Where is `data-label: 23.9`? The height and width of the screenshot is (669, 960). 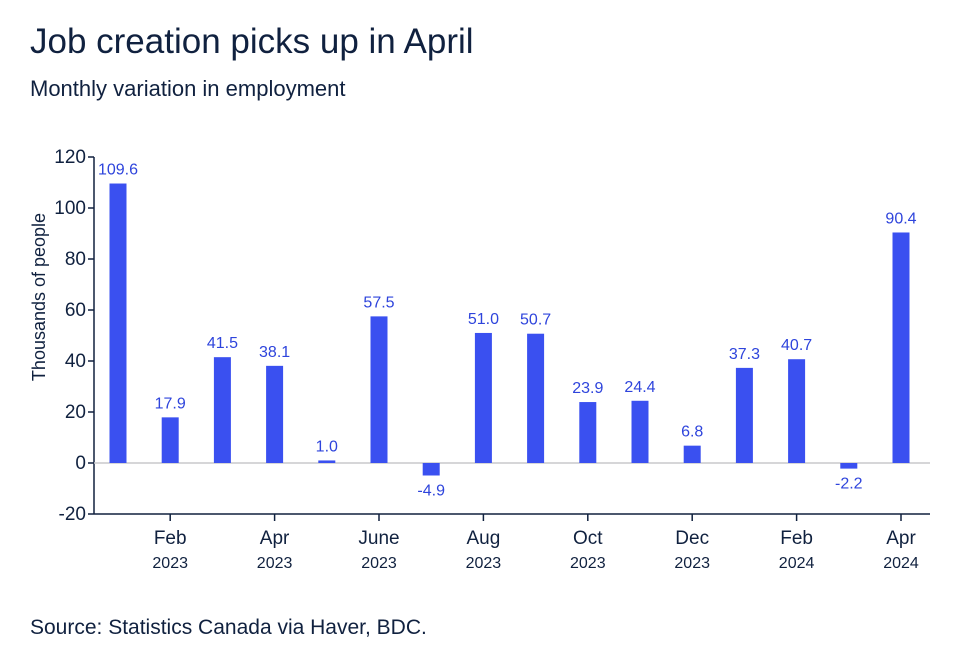 data-label: 23.9 is located at coordinates (587, 388).